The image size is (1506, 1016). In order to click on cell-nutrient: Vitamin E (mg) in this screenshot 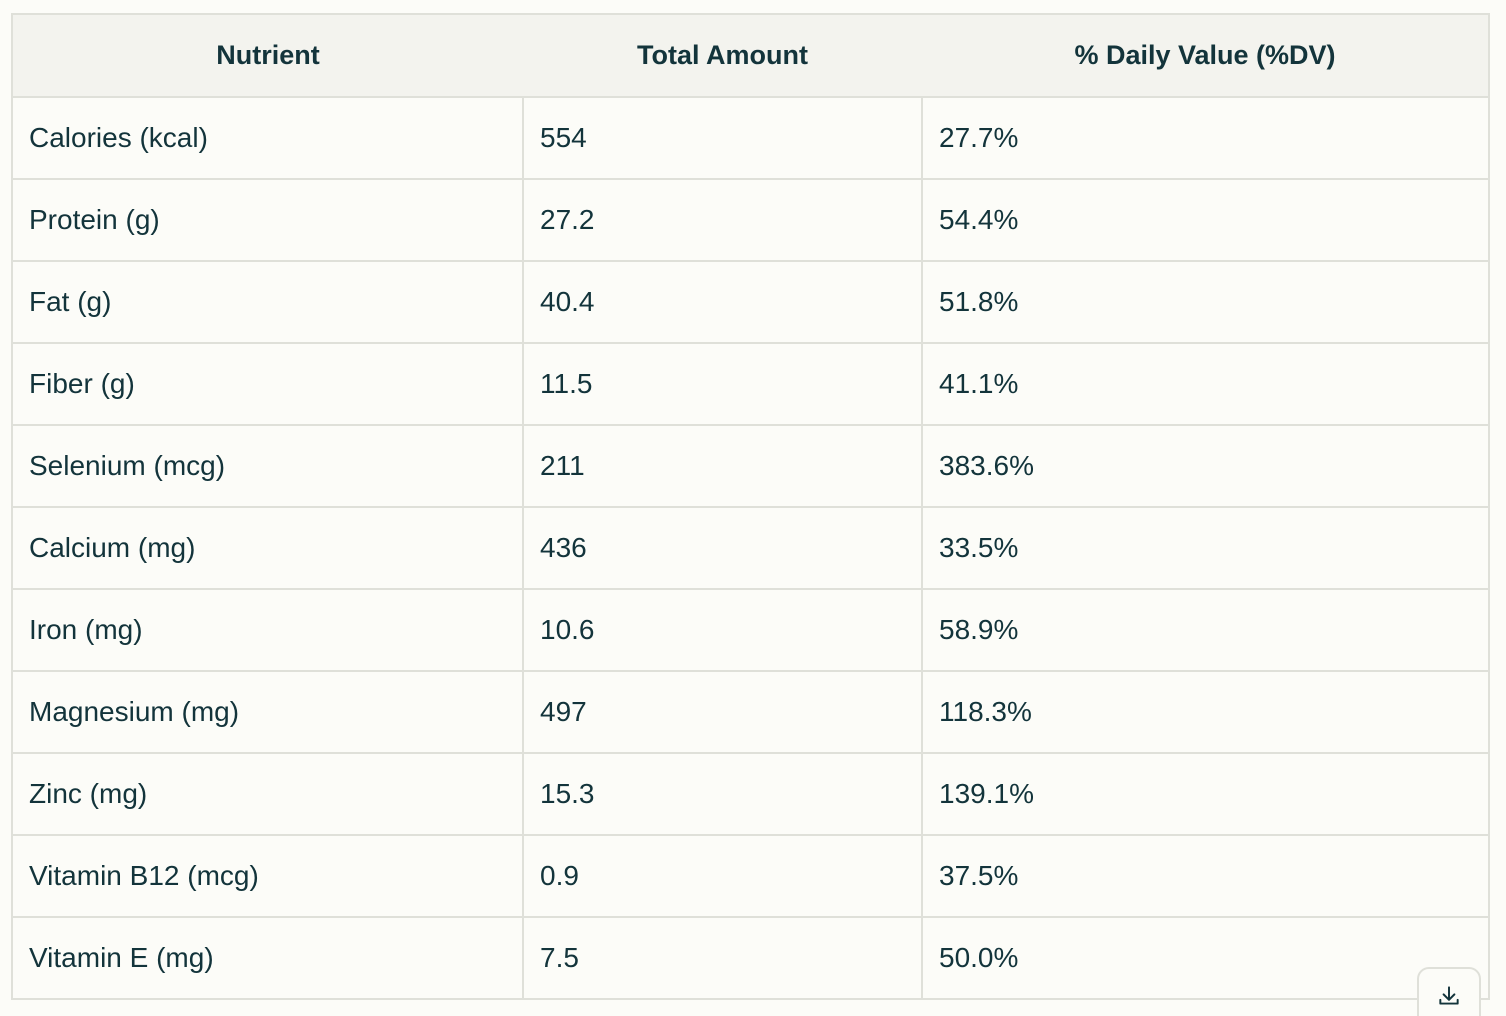, I will do `click(268, 958)`.